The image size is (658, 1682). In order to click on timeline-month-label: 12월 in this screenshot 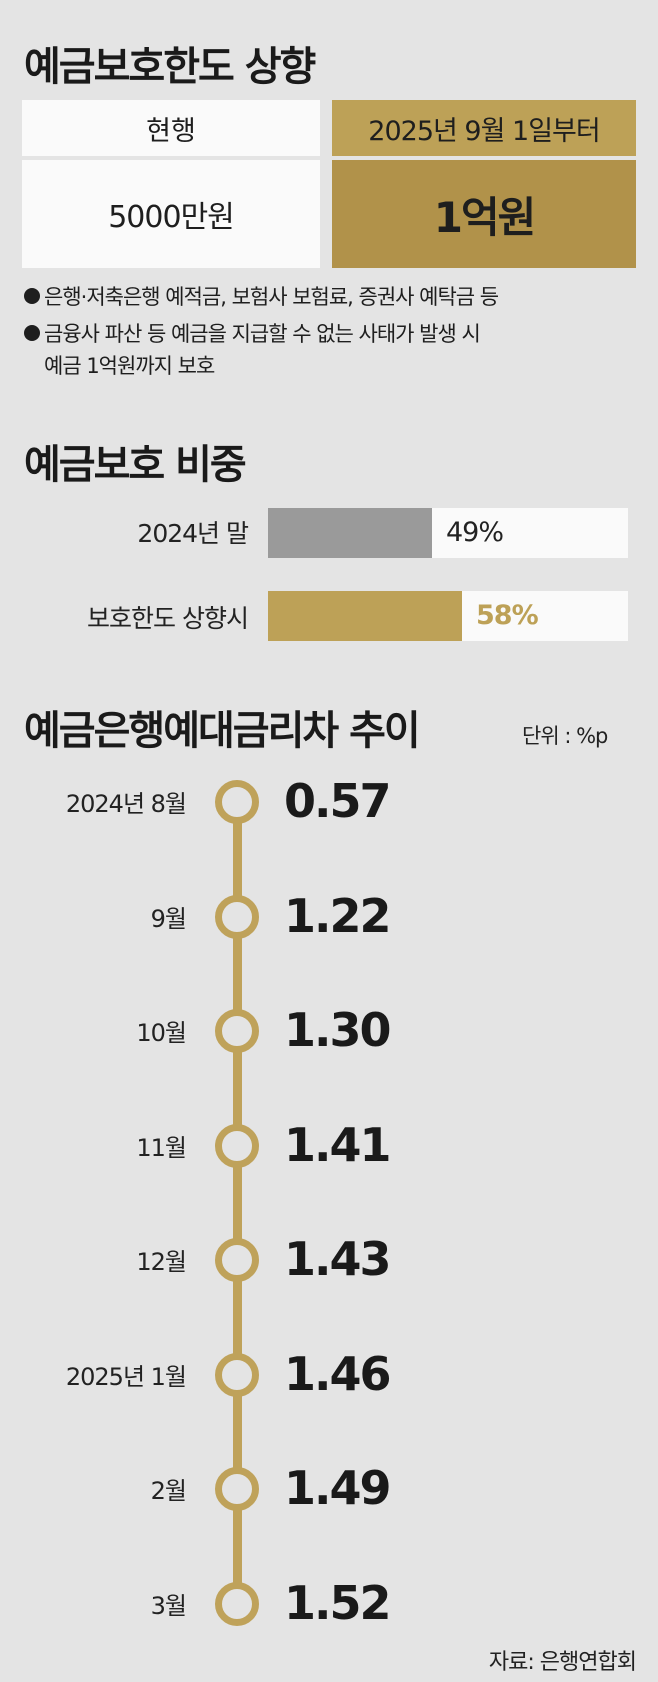, I will do `click(161, 1262)`.